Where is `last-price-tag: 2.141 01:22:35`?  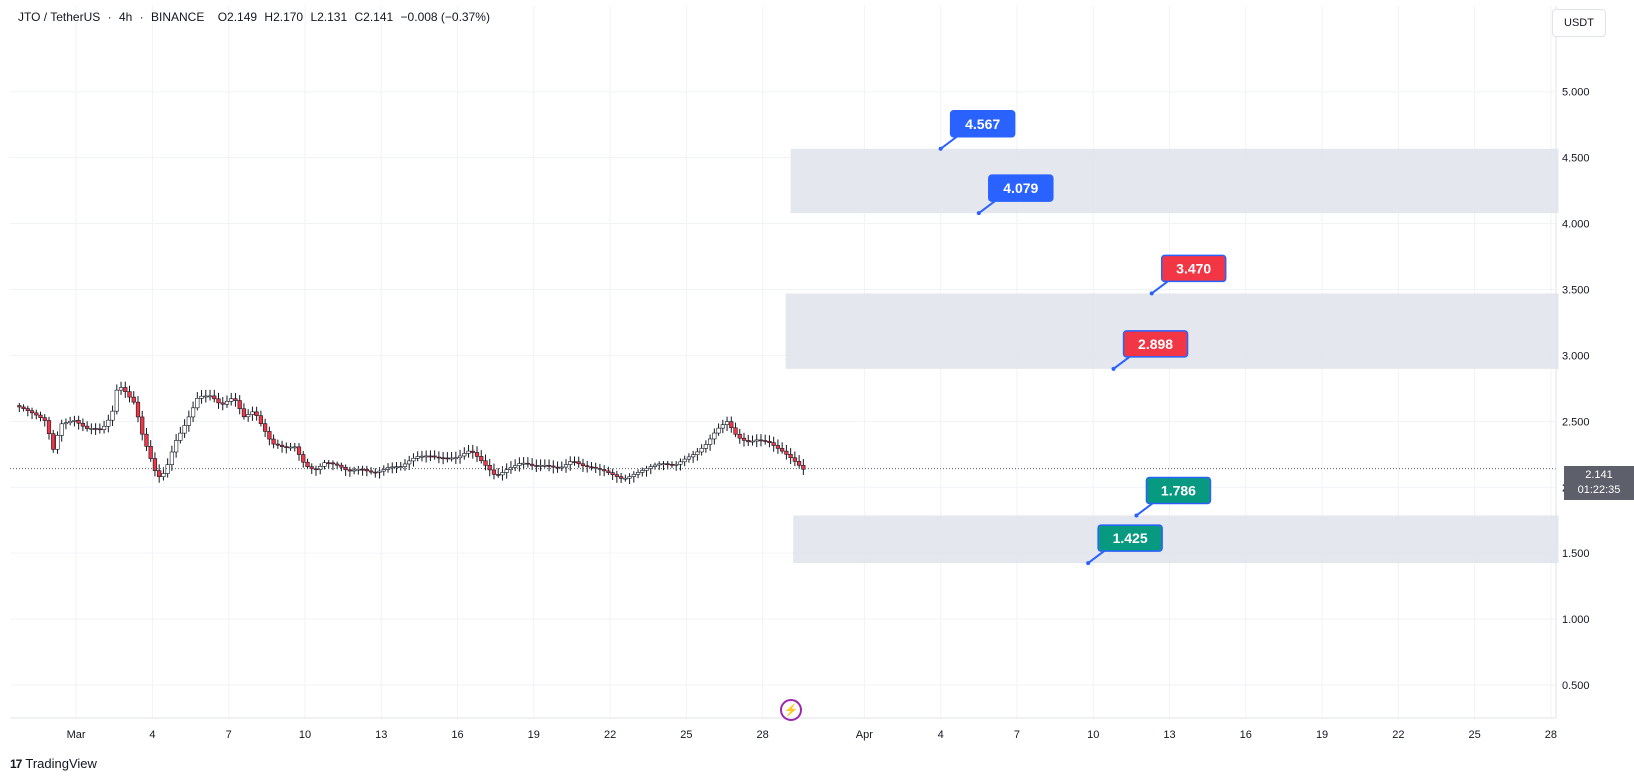 last-price-tag: 2.141 01:22:35 is located at coordinates (1599, 483).